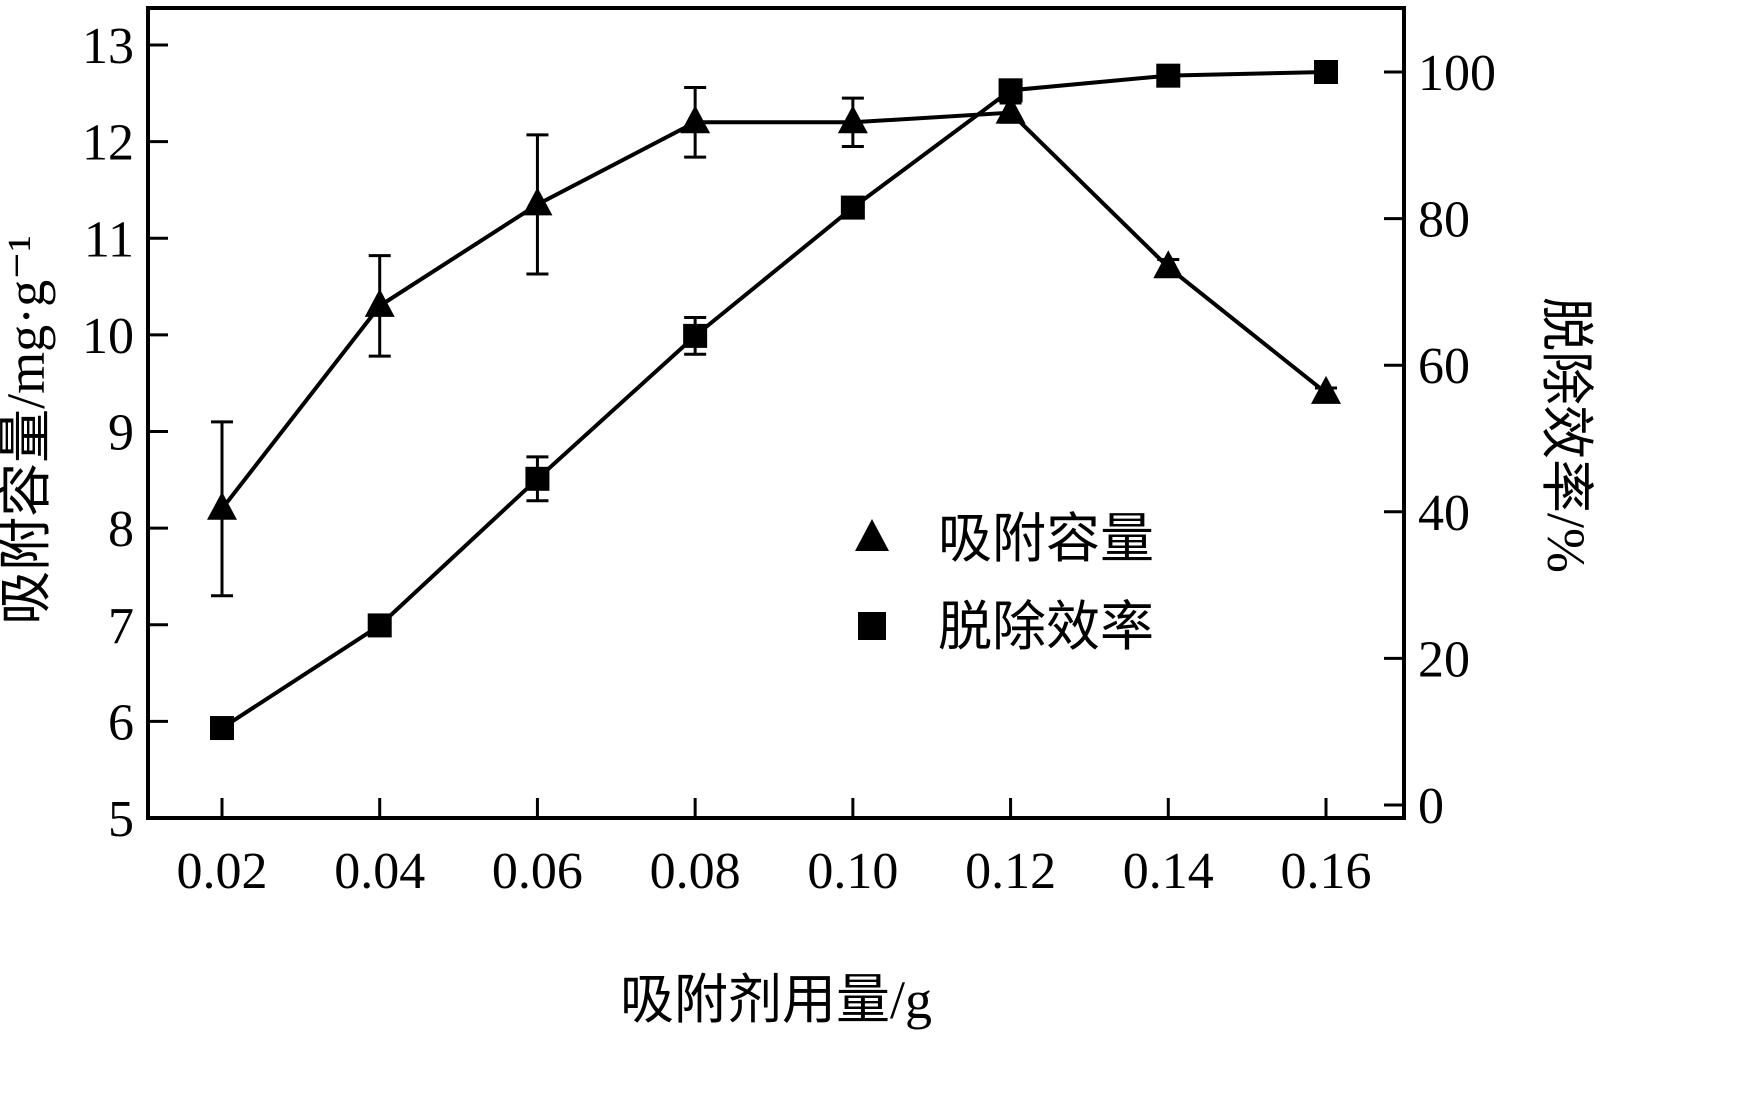  Describe the element at coordinates (1431, 806) in the screenshot. I see `right-tick-label: 0` at that location.